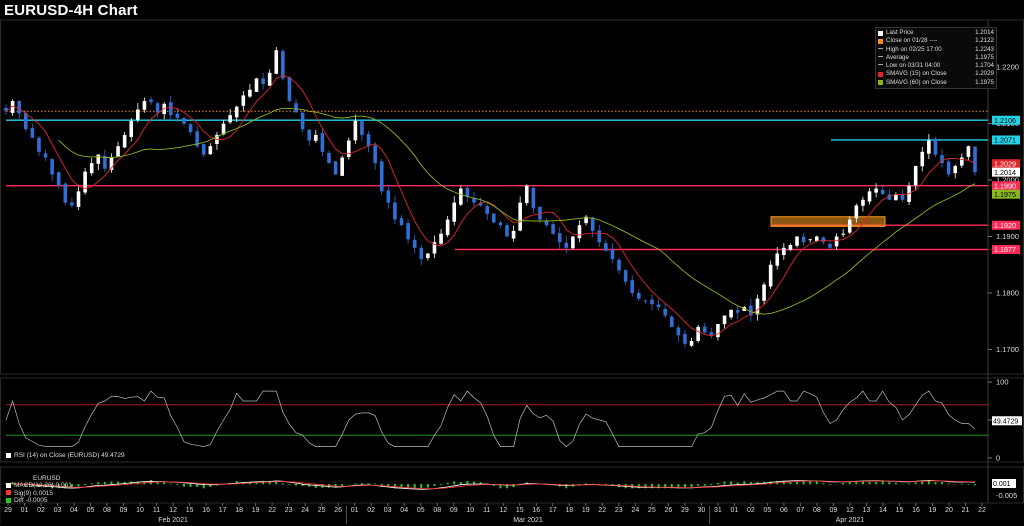 The height and width of the screenshot is (526, 1024). What do you see at coordinates (206, 510) in the screenshot?
I see `day-label: 16` at bounding box center [206, 510].